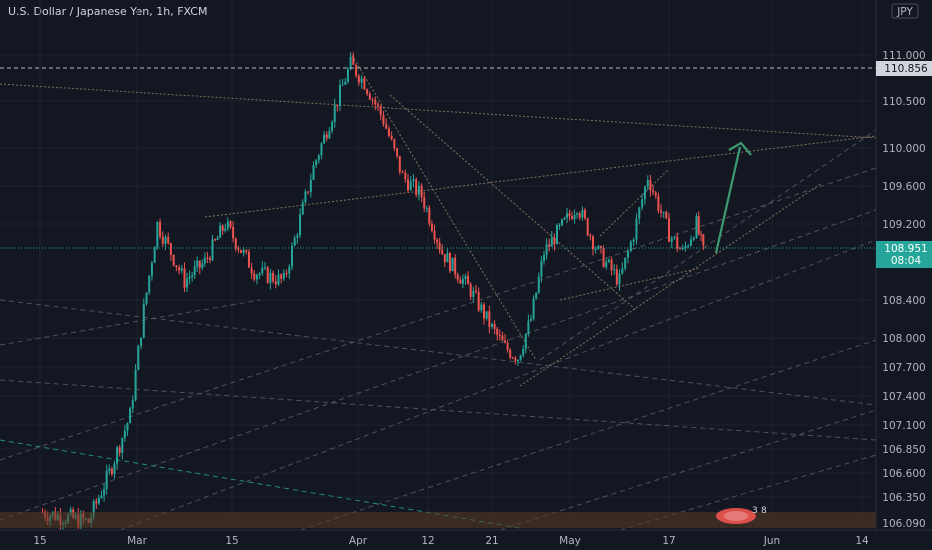 Image resolution: width=932 pixels, height=550 pixels. Describe the element at coordinates (903, 339) in the screenshot. I see `price-tick-label: 108.000` at that location.